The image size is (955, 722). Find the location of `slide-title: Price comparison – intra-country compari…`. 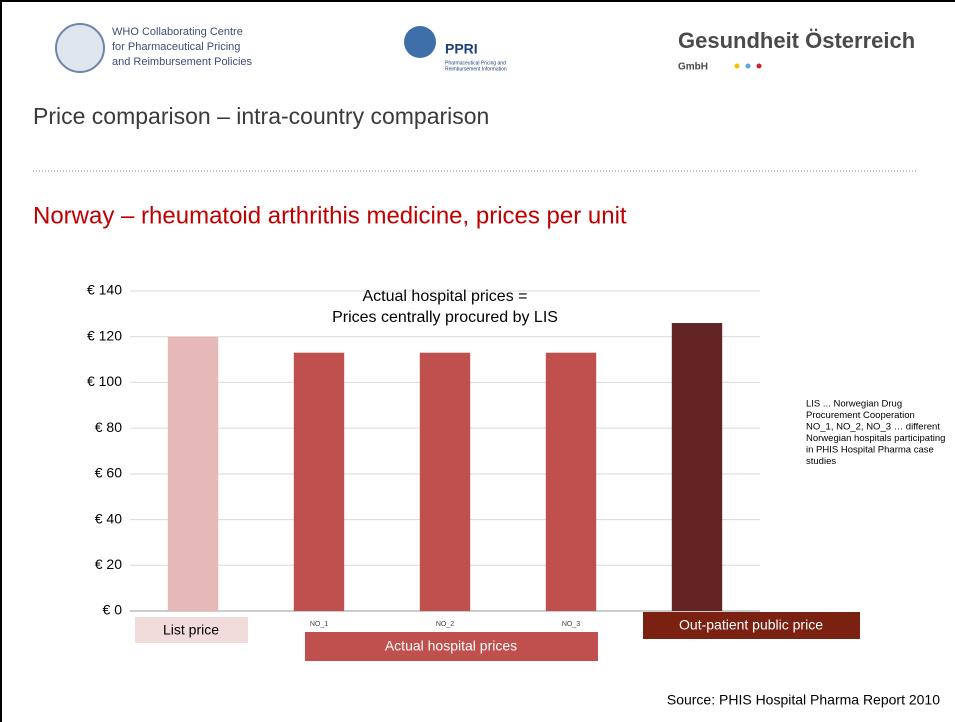

slide-title: Price comparison – intra-country compari… is located at coordinates (261, 116).